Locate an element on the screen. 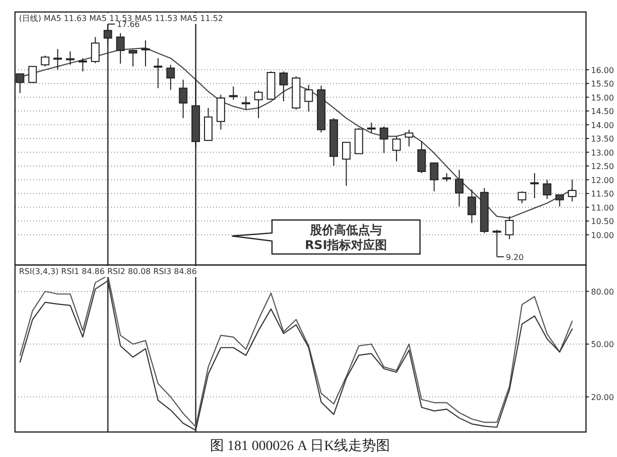 The width and height of the screenshot is (617, 457). y-tick-label: 50.00 is located at coordinates (602, 345).